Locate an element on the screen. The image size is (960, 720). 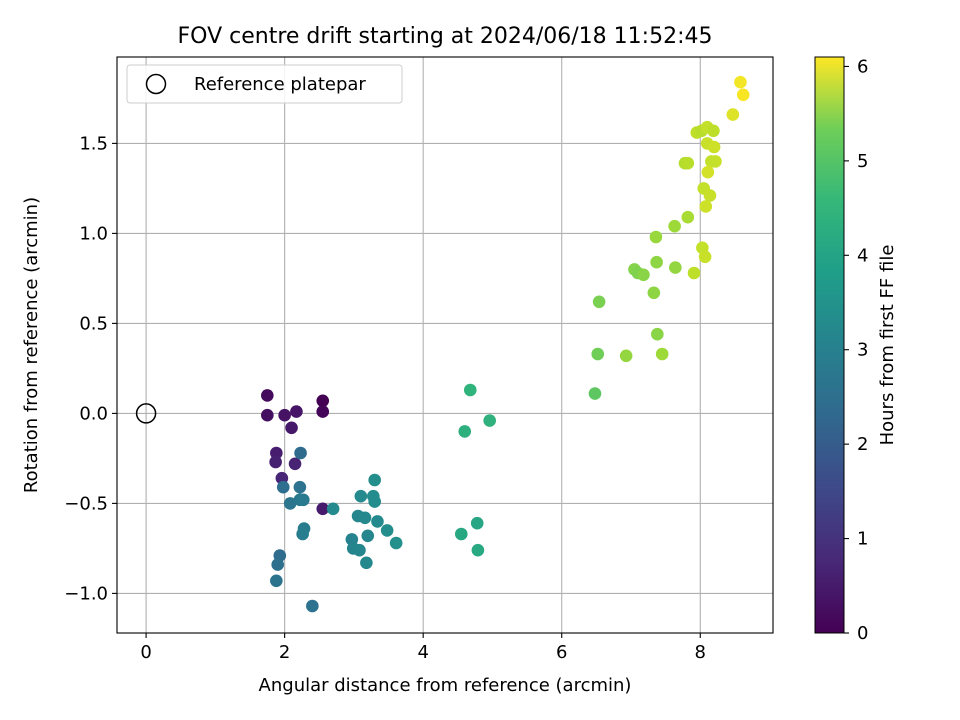
y-tick-label: 0.0 is located at coordinates (93, 413).